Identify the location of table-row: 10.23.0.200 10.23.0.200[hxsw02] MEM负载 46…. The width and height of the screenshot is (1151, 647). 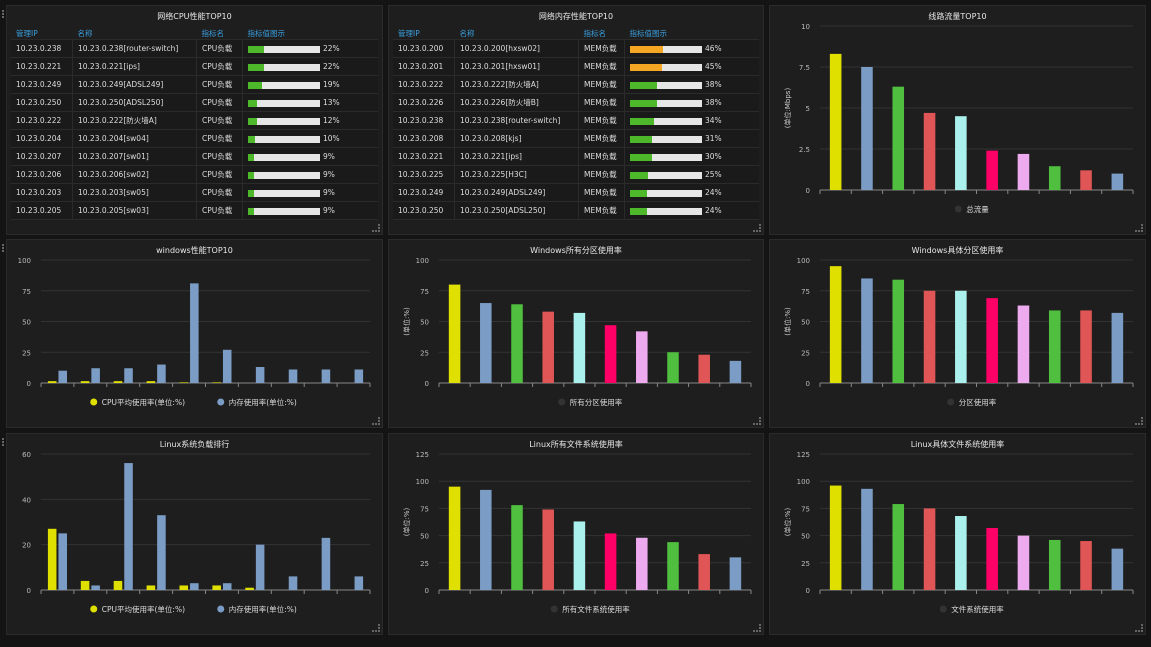
(576, 48).